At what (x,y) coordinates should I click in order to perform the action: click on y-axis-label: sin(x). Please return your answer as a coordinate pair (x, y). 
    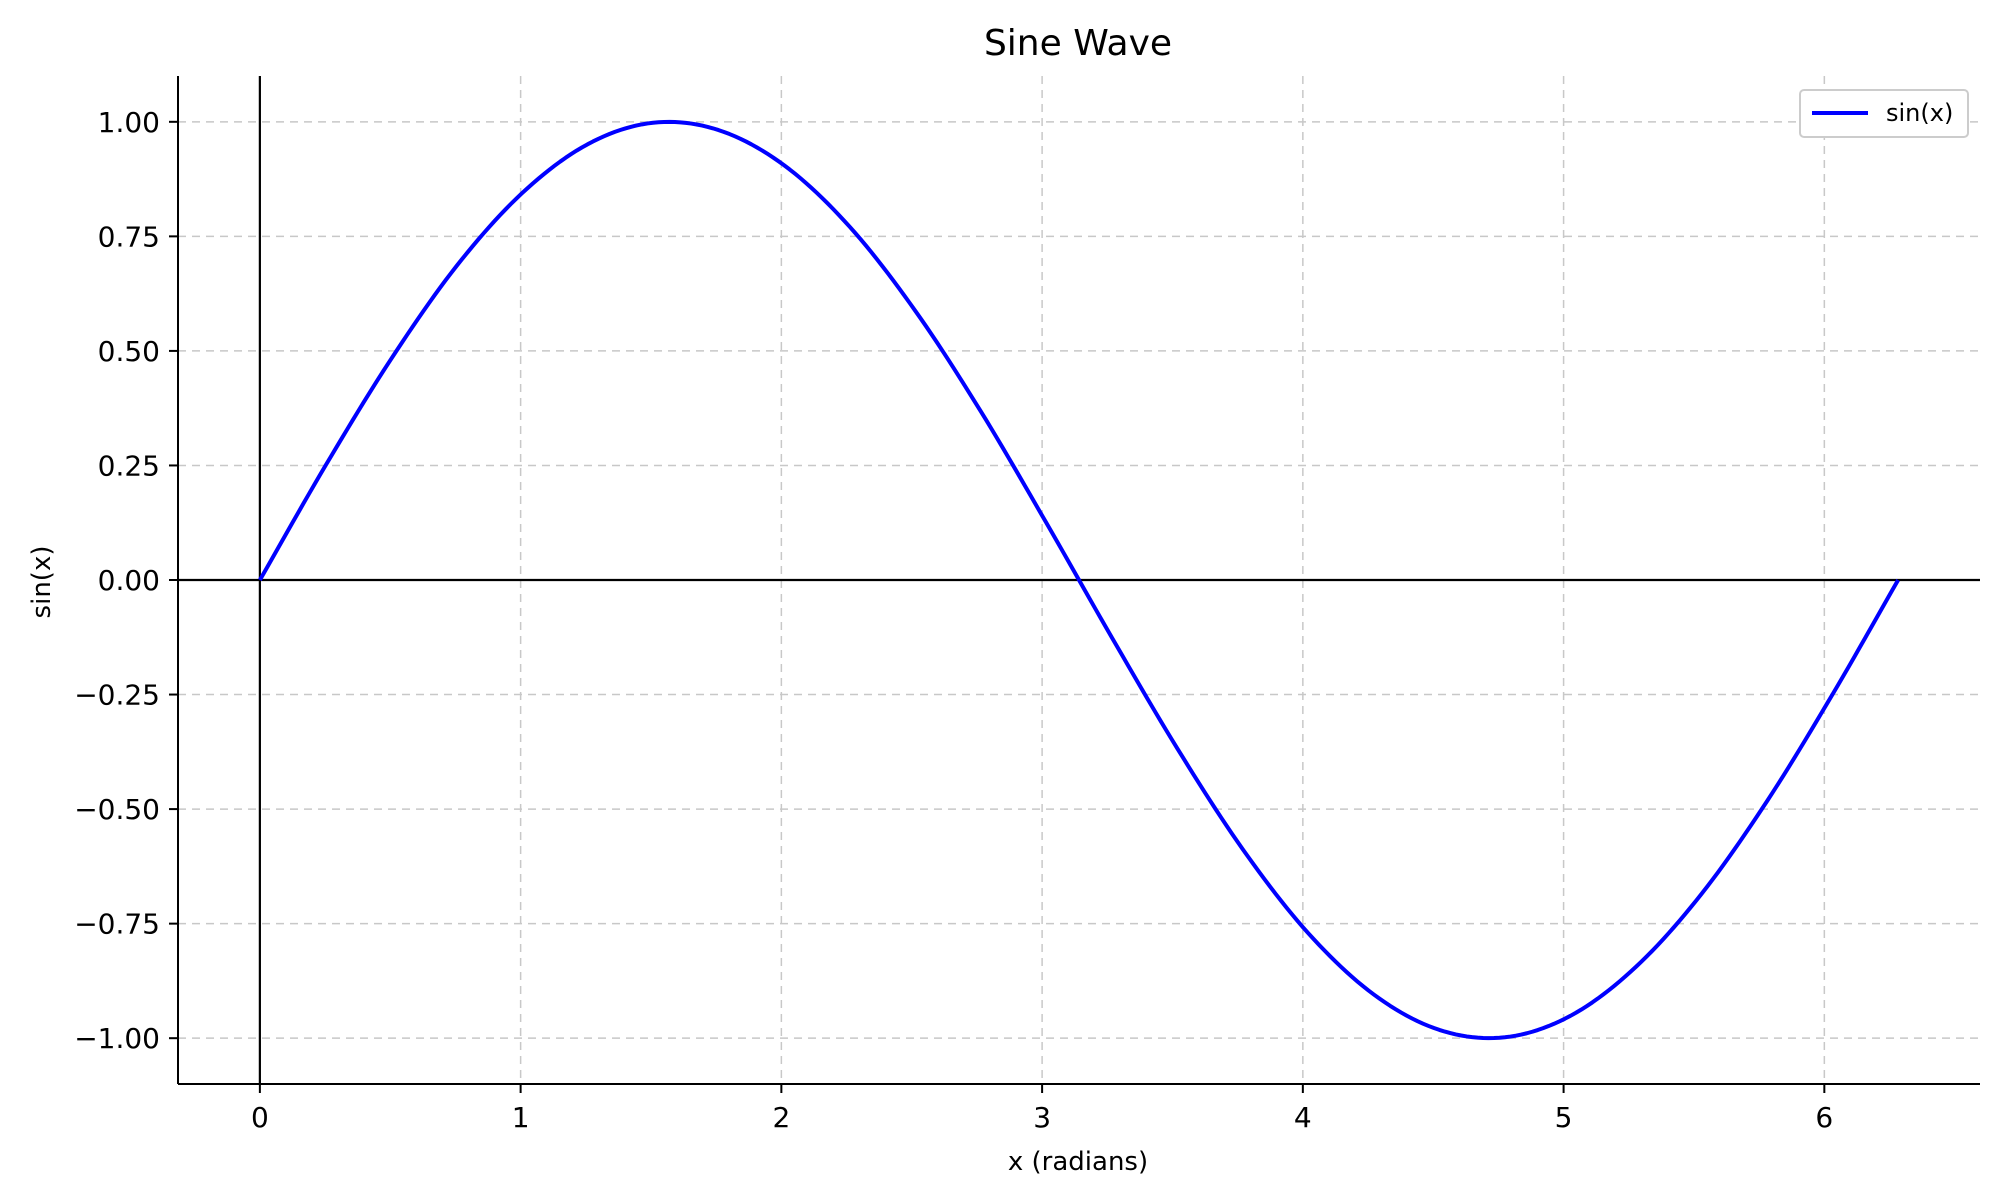
    Looking at the image, I should click on (42, 582).